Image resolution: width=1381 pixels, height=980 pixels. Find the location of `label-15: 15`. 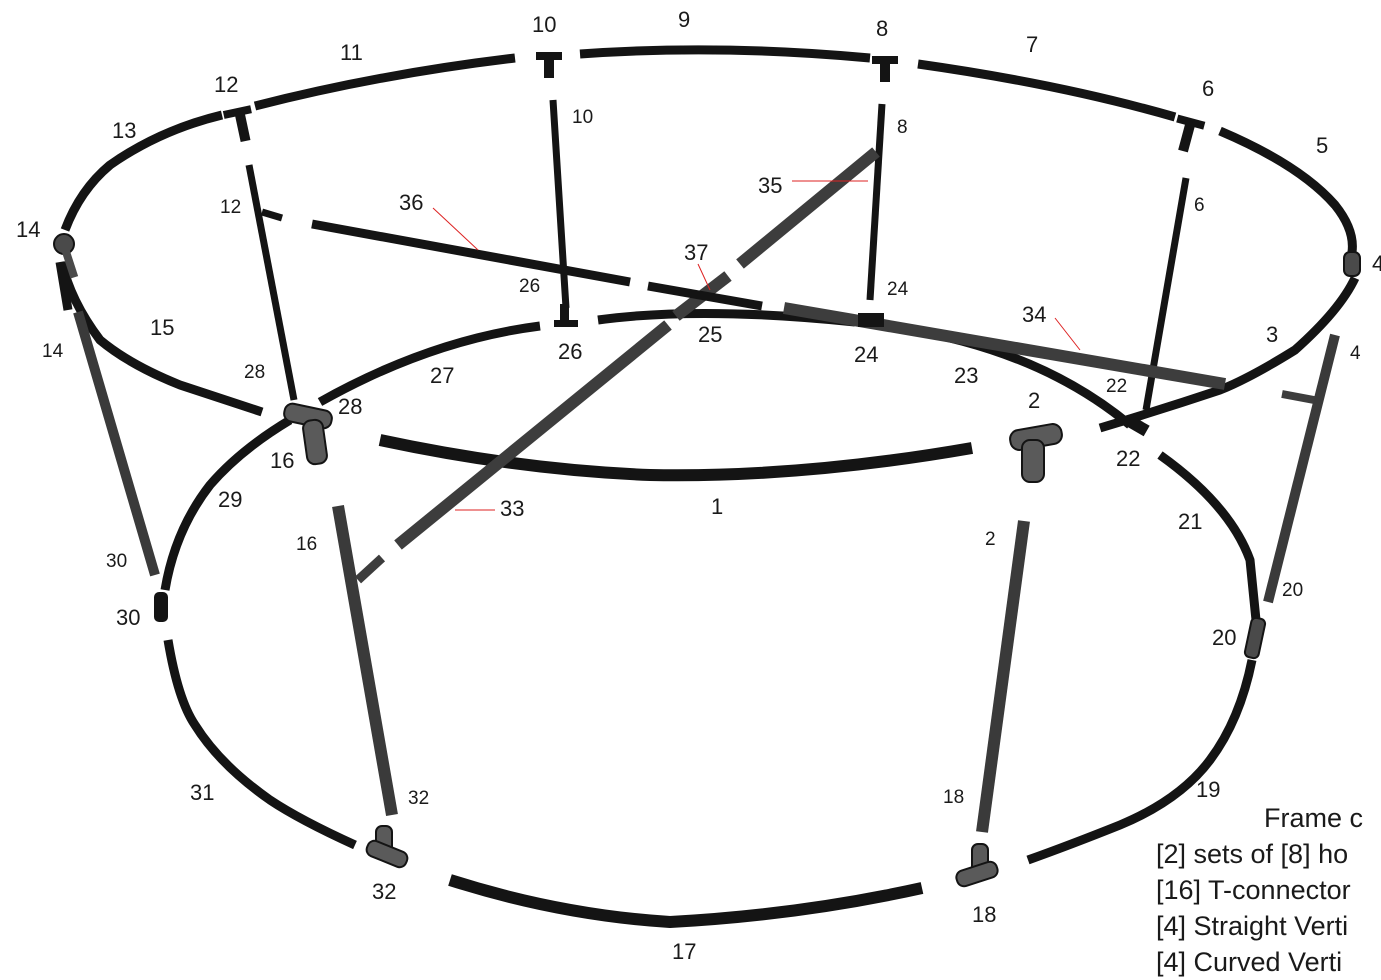

label-15: 15 is located at coordinates (162, 327).